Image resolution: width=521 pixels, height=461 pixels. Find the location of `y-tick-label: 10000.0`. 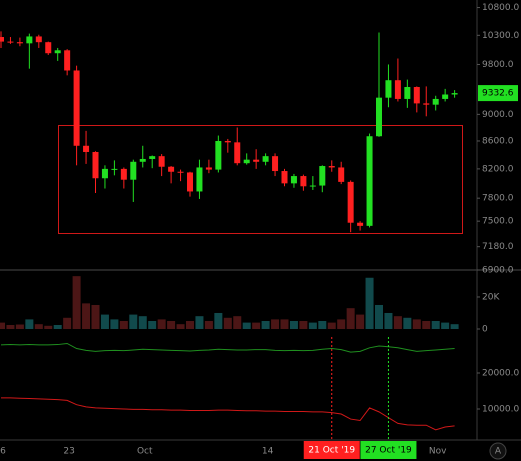

y-tick-label: 10000.0 is located at coordinates (500, 410).